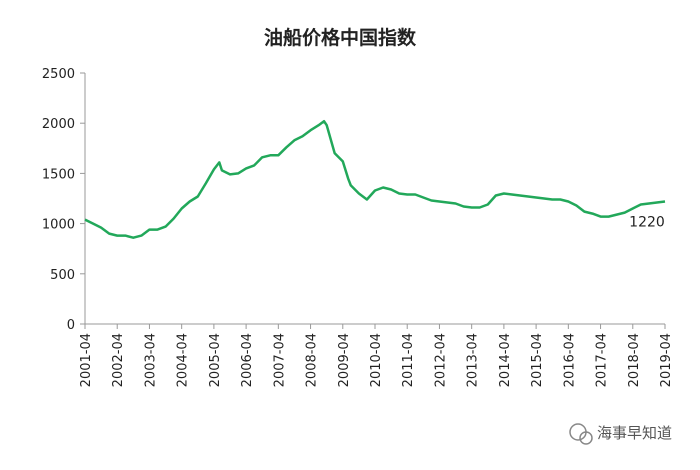  I want to click on x-tick-label: 2014-04, so click(505, 360).